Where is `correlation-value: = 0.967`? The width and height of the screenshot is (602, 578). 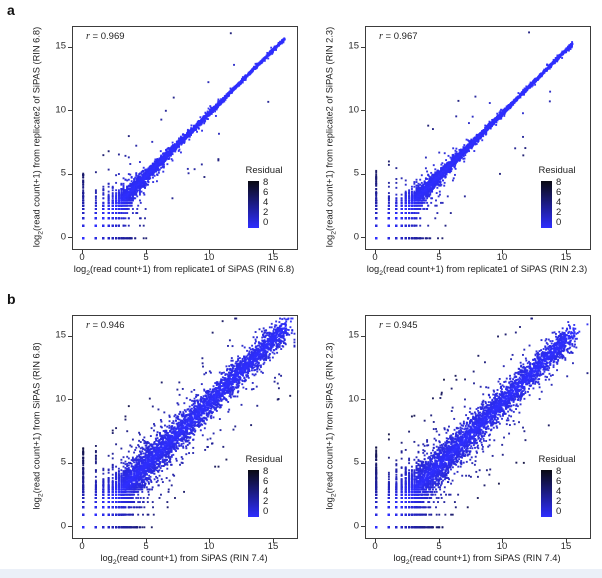 correlation-value: = 0.967 is located at coordinates (400, 36).